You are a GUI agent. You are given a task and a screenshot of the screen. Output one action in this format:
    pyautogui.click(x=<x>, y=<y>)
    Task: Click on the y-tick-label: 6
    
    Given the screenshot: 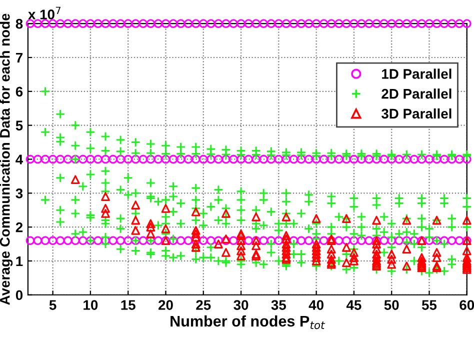 What is the action you would take?
    pyautogui.click(x=19, y=91)
    